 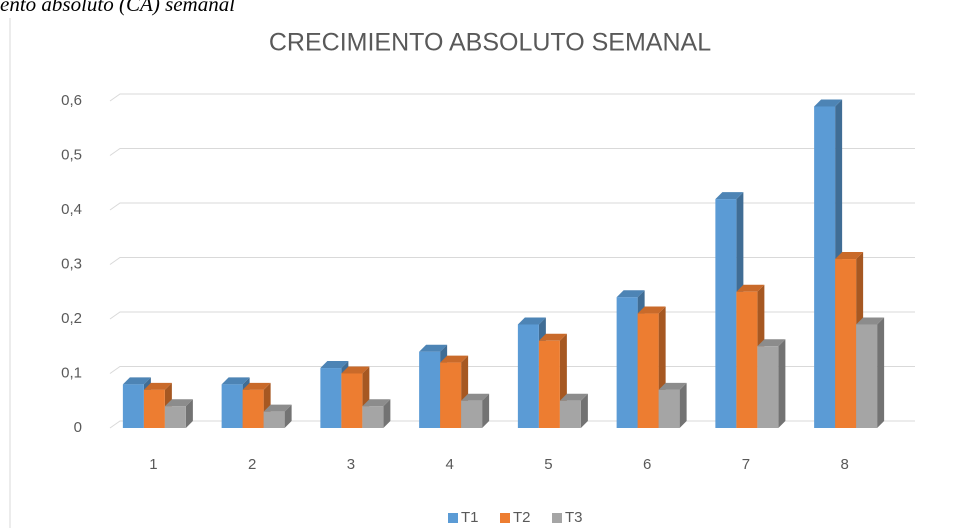 What do you see at coordinates (71, 318) in the screenshot?
I see `y-tick-label: 0,2` at bounding box center [71, 318].